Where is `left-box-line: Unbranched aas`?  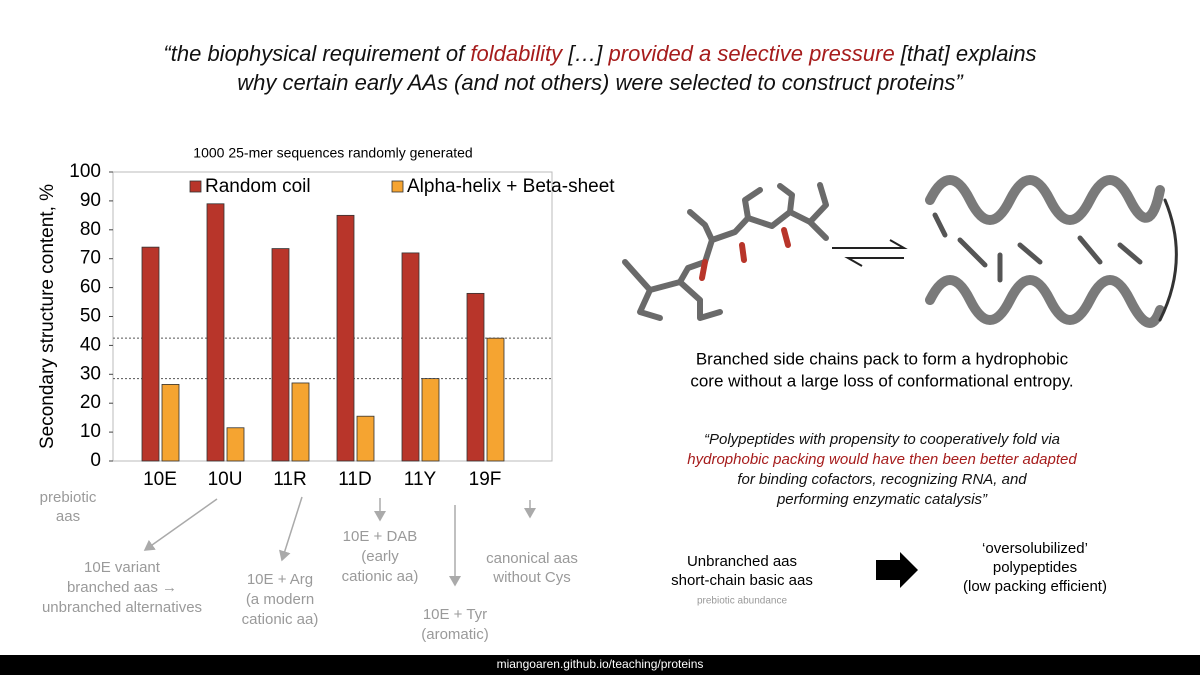 left-box-line: Unbranched aas is located at coordinates (742, 561).